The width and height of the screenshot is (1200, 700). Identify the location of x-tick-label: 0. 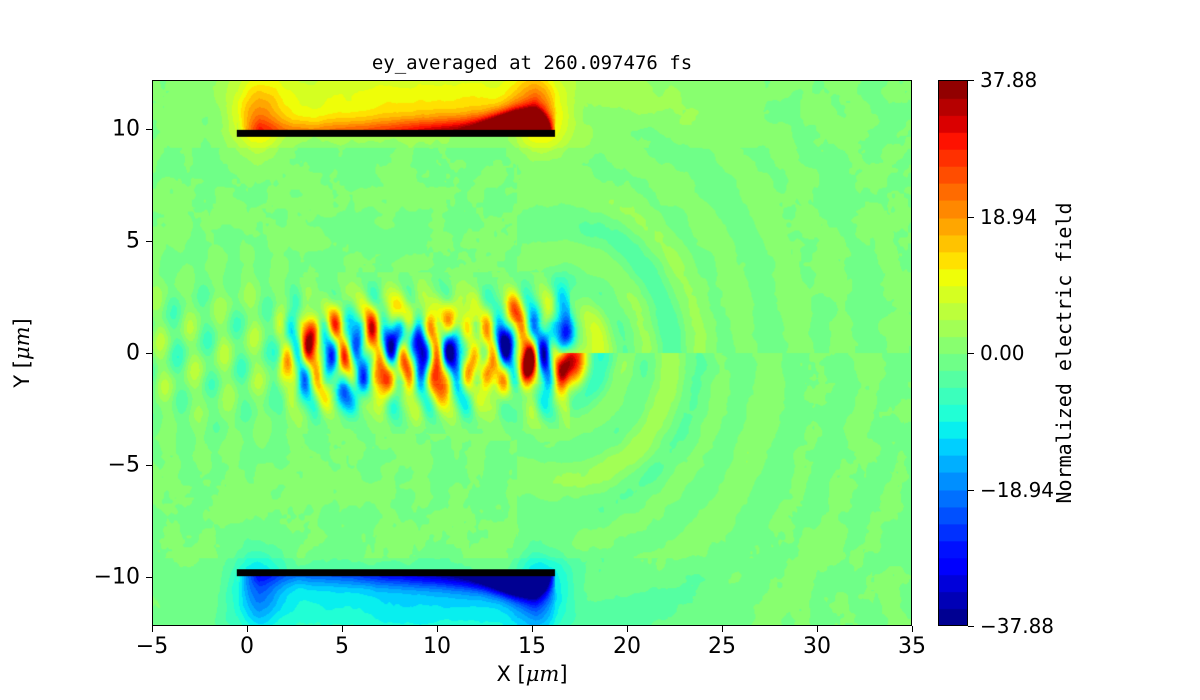
(247, 646).